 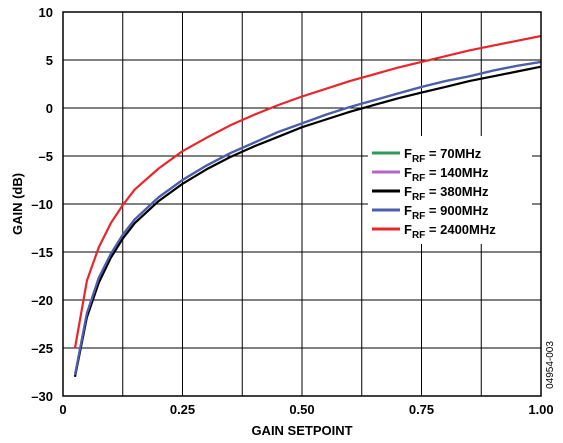 What do you see at coordinates (446, 174) in the screenshot?
I see `legend-entry: FRF = 140MHz` at bounding box center [446, 174].